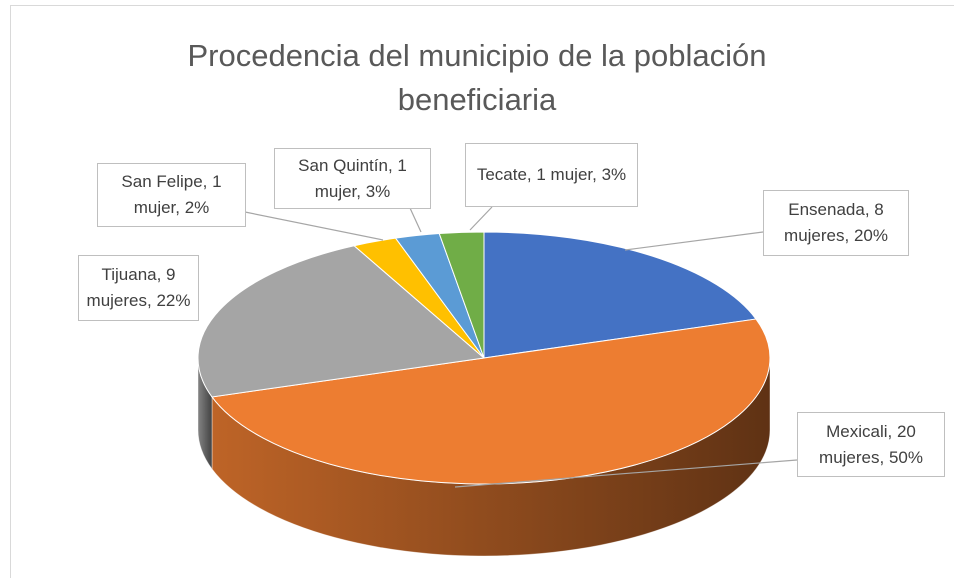 This screenshot has height=578, width=954. Describe the element at coordinates (171, 195) in the screenshot. I see `data-label: San Felipe, 1 mujer, 2%` at that location.